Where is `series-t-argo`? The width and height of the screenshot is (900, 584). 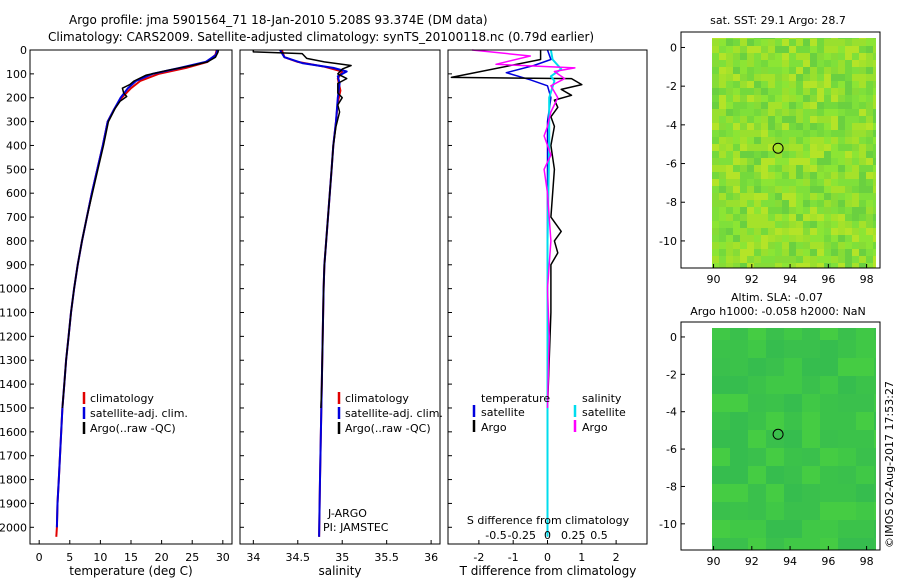
series-t-argo is located at coordinates (516, 229).